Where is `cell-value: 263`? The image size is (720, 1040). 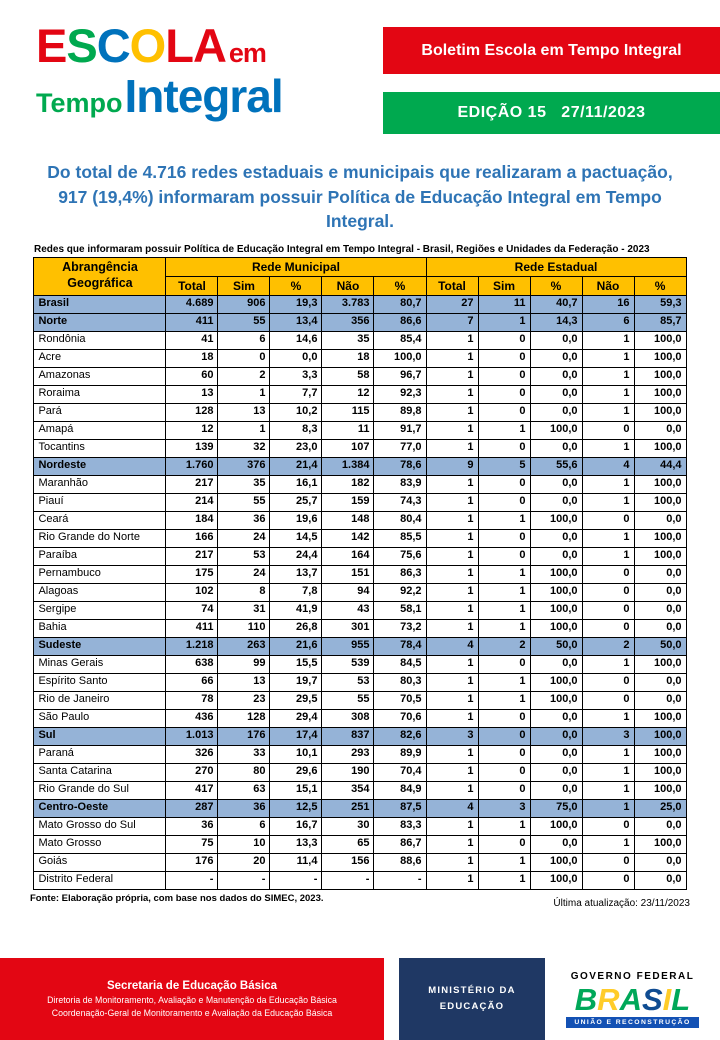
cell-value: 263 is located at coordinates (244, 646).